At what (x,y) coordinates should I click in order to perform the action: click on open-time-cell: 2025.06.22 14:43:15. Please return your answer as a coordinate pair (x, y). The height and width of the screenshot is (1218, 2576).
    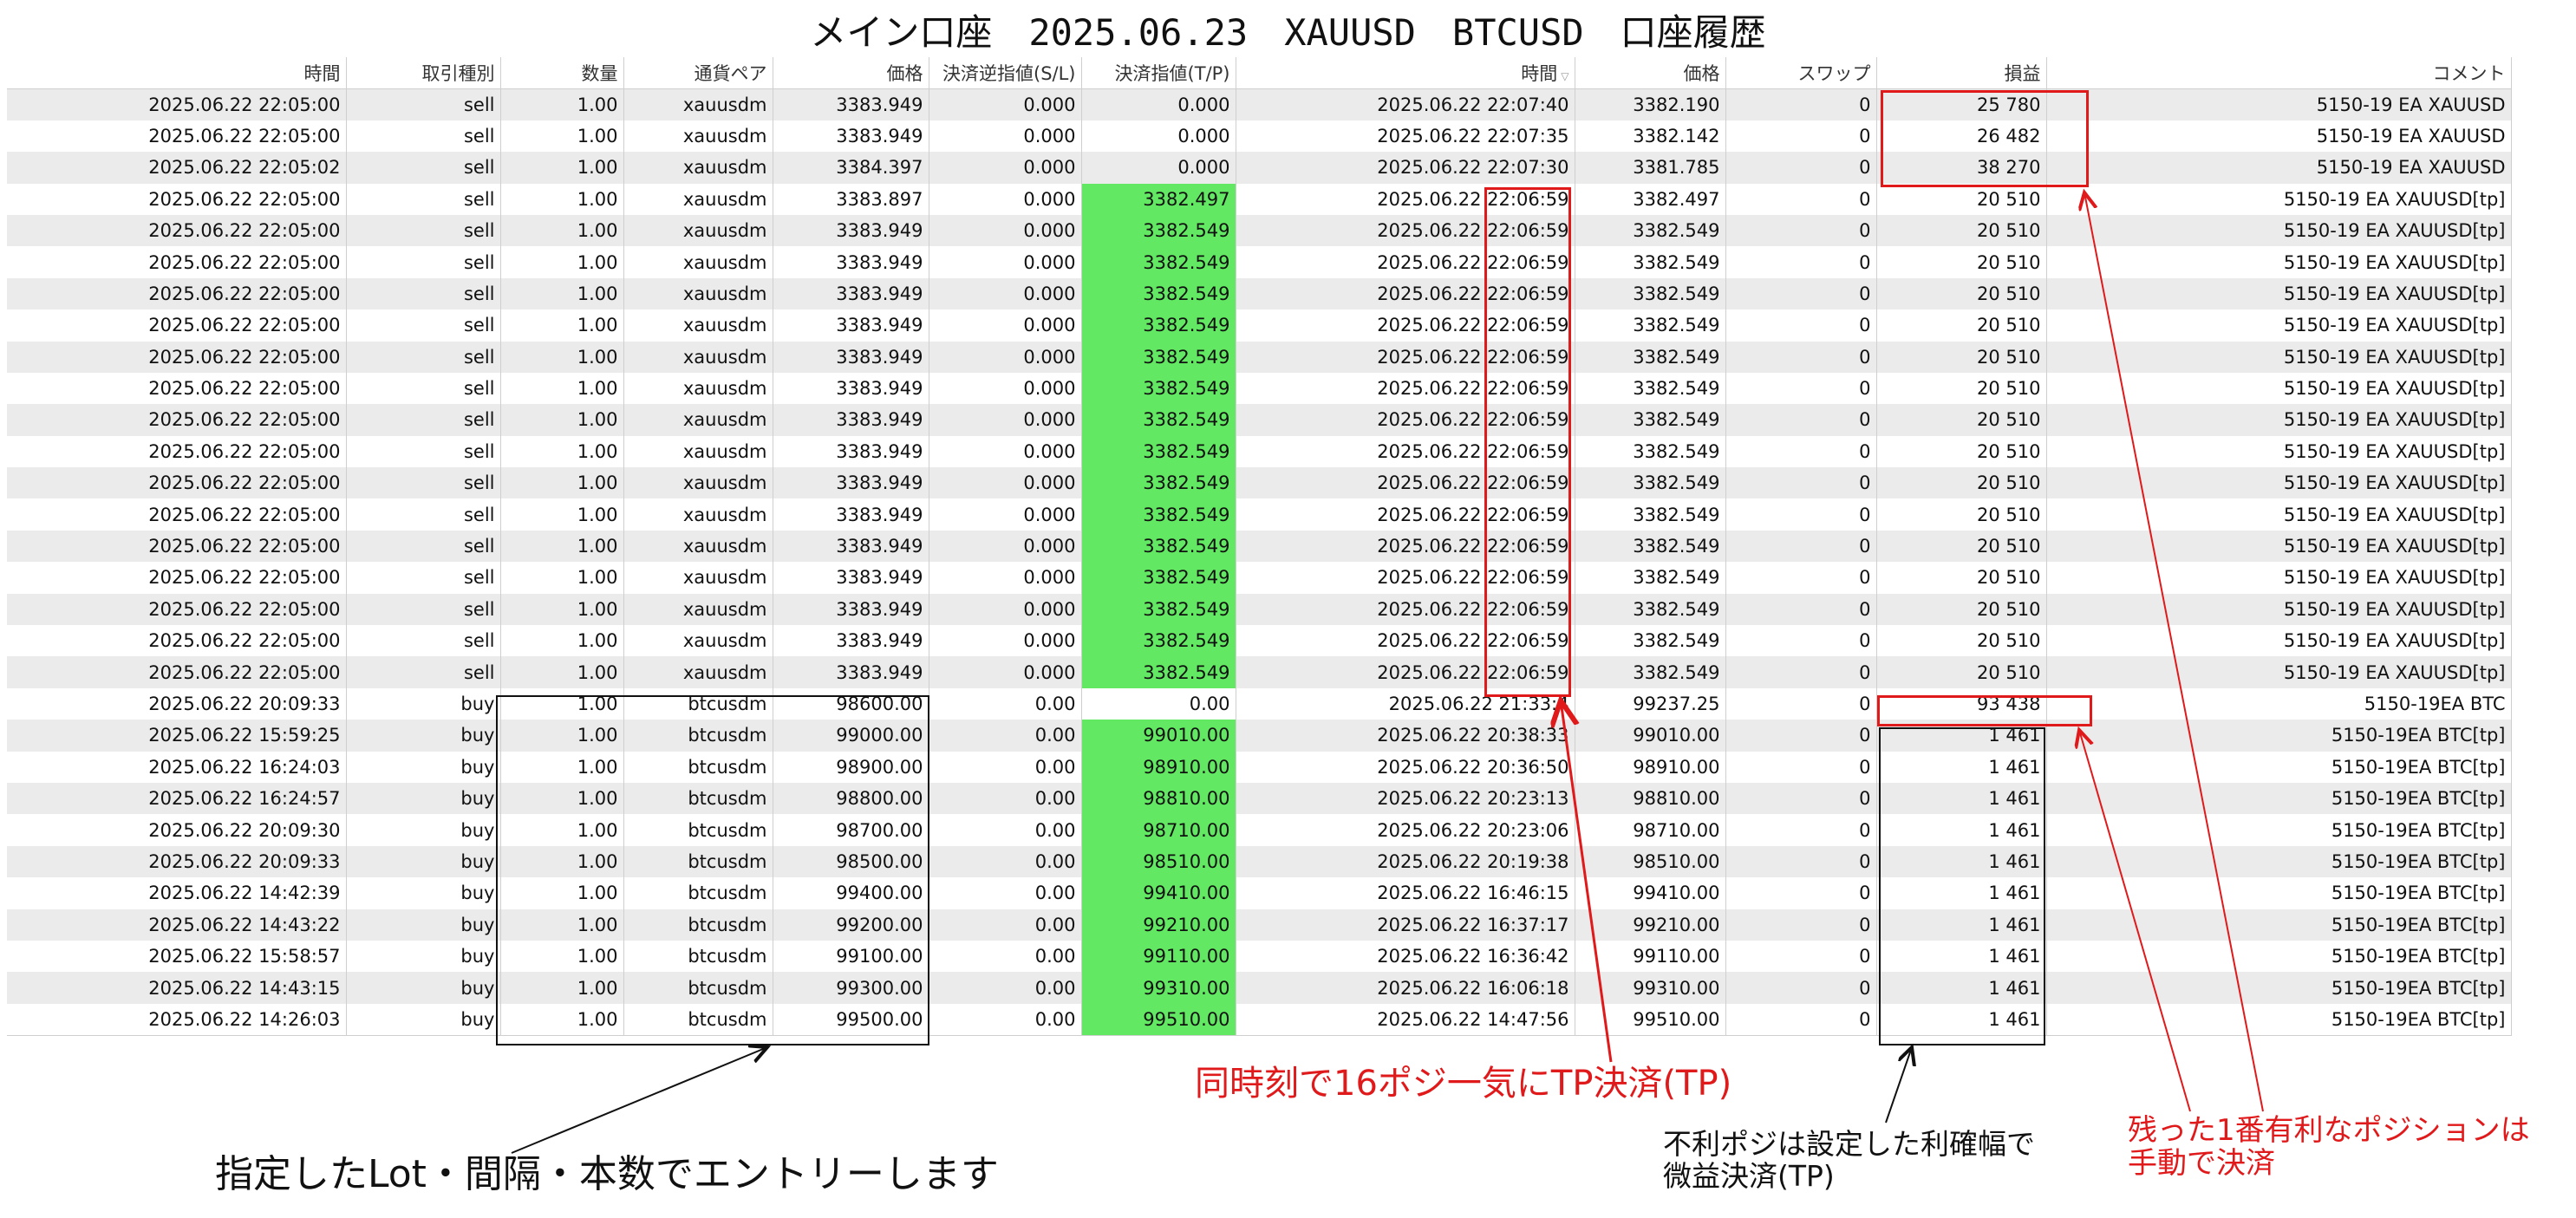
    Looking at the image, I should click on (177, 988).